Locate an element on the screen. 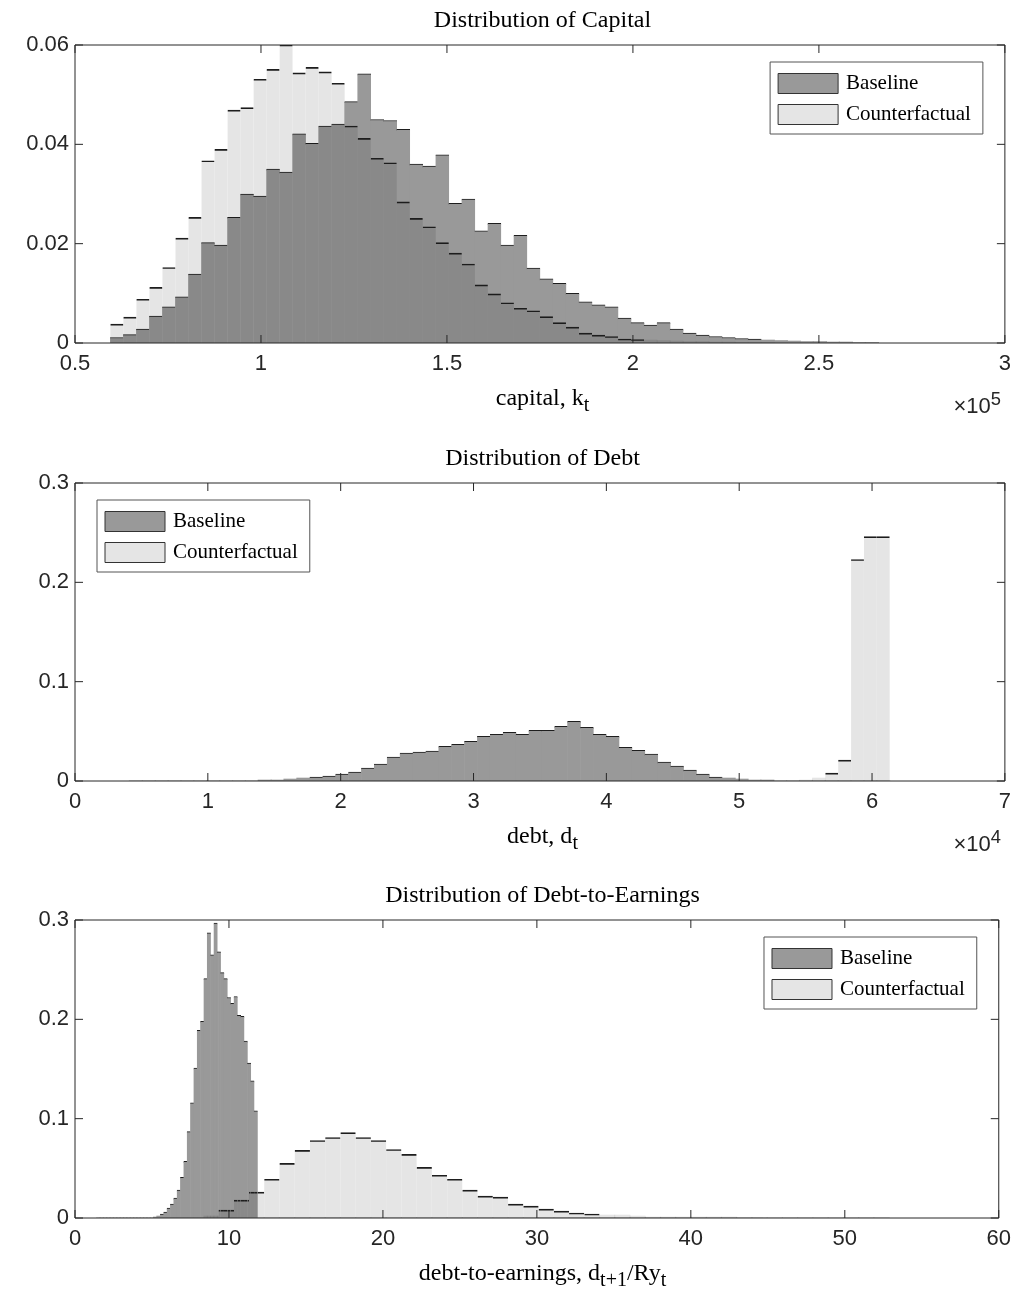  chart-title: Distribution of Capital is located at coordinates (542, 19).